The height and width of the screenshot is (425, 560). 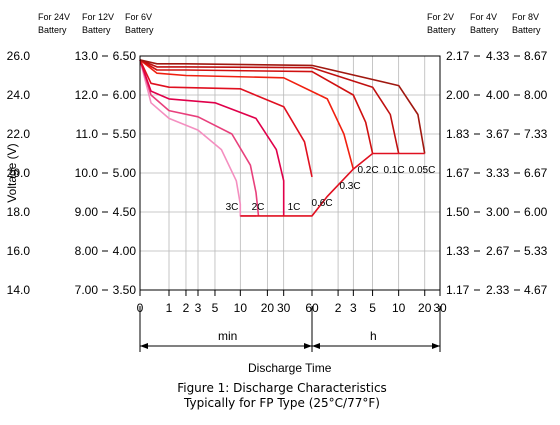 What do you see at coordinates (96, 30) in the screenshot?
I see `header-12v-line2: Battery` at bounding box center [96, 30].